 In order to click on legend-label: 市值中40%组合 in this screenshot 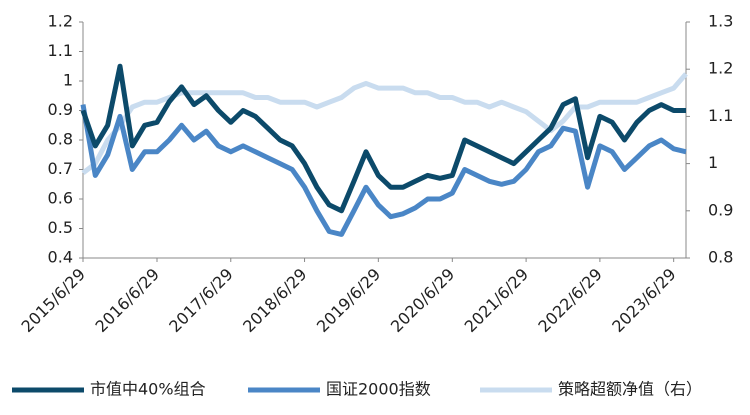, I will do `click(148, 389)`.